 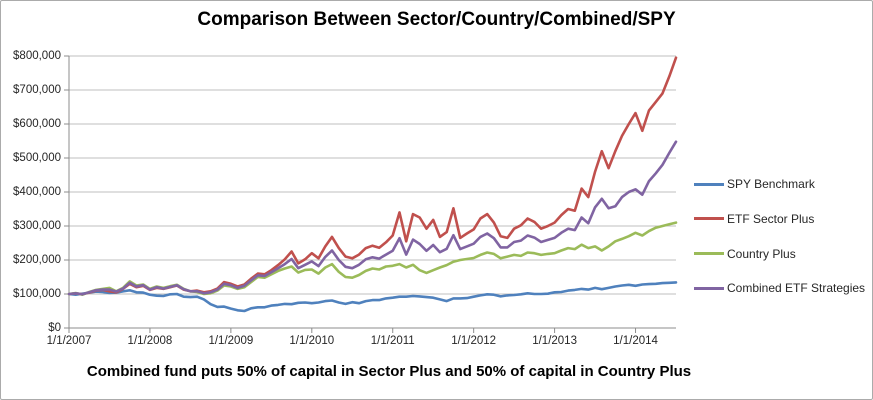 I want to click on legend-item-country-plus: Country Plus, so click(x=745, y=254).